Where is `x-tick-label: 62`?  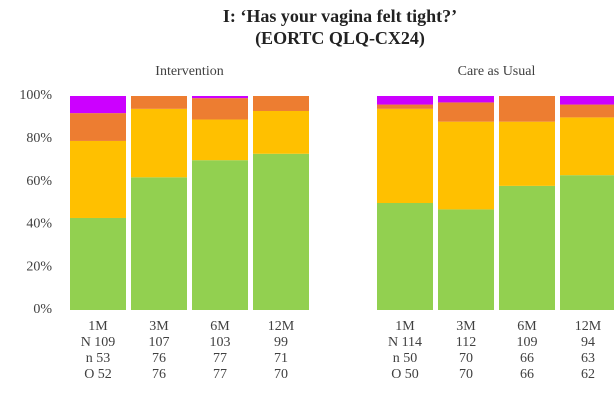
x-tick-label: 62 is located at coordinates (588, 374).